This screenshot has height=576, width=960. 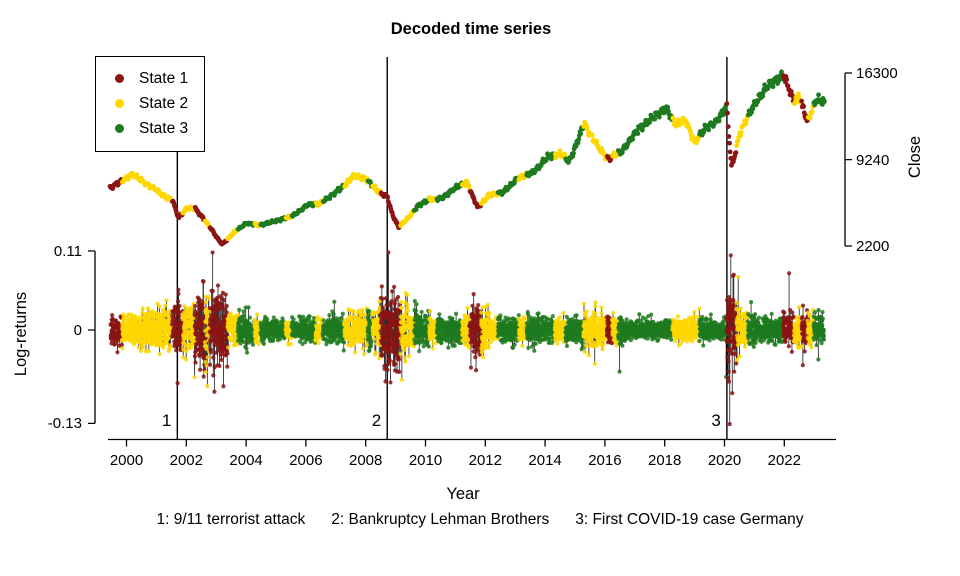 What do you see at coordinates (545, 460) in the screenshot?
I see `x-tick-label-2014: 2014` at bounding box center [545, 460].